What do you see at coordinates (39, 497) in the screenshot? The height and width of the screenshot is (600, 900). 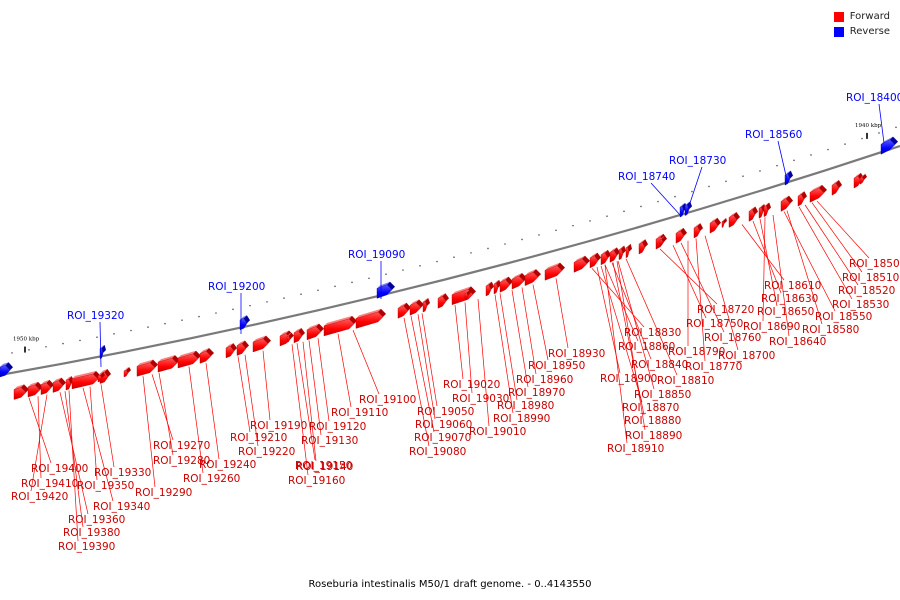 I see `forward-gene-label: ROI_19420` at bounding box center [39, 497].